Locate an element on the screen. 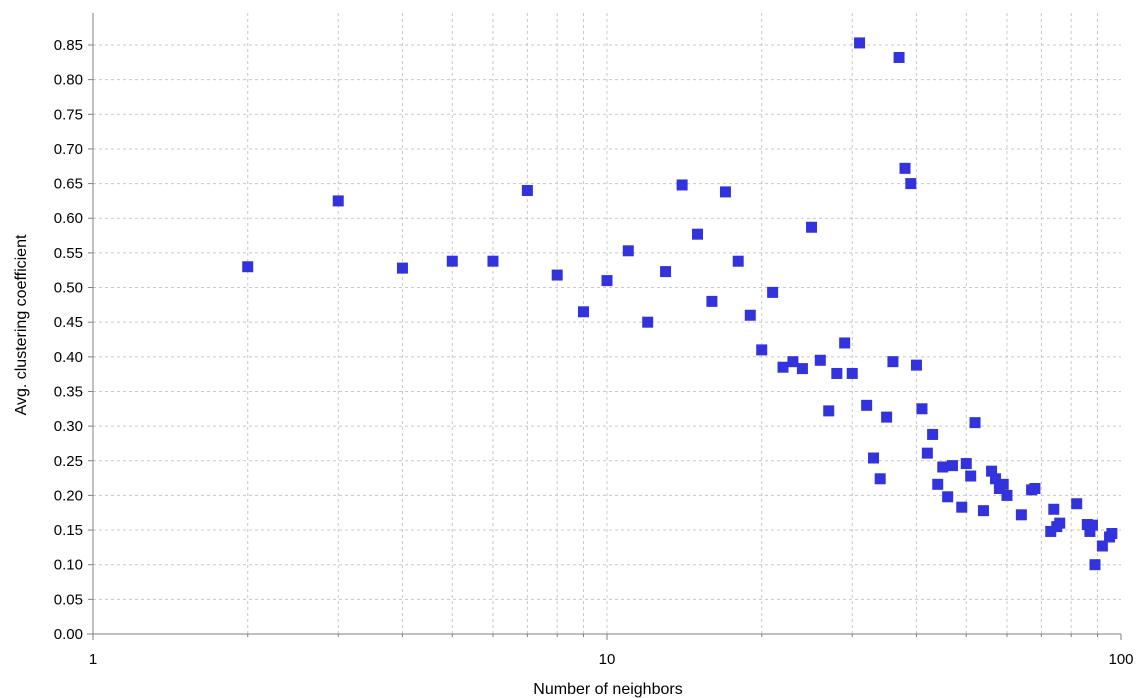 This screenshot has width=1136, height=698. y-tick-label: 0.25 is located at coordinates (68, 461).